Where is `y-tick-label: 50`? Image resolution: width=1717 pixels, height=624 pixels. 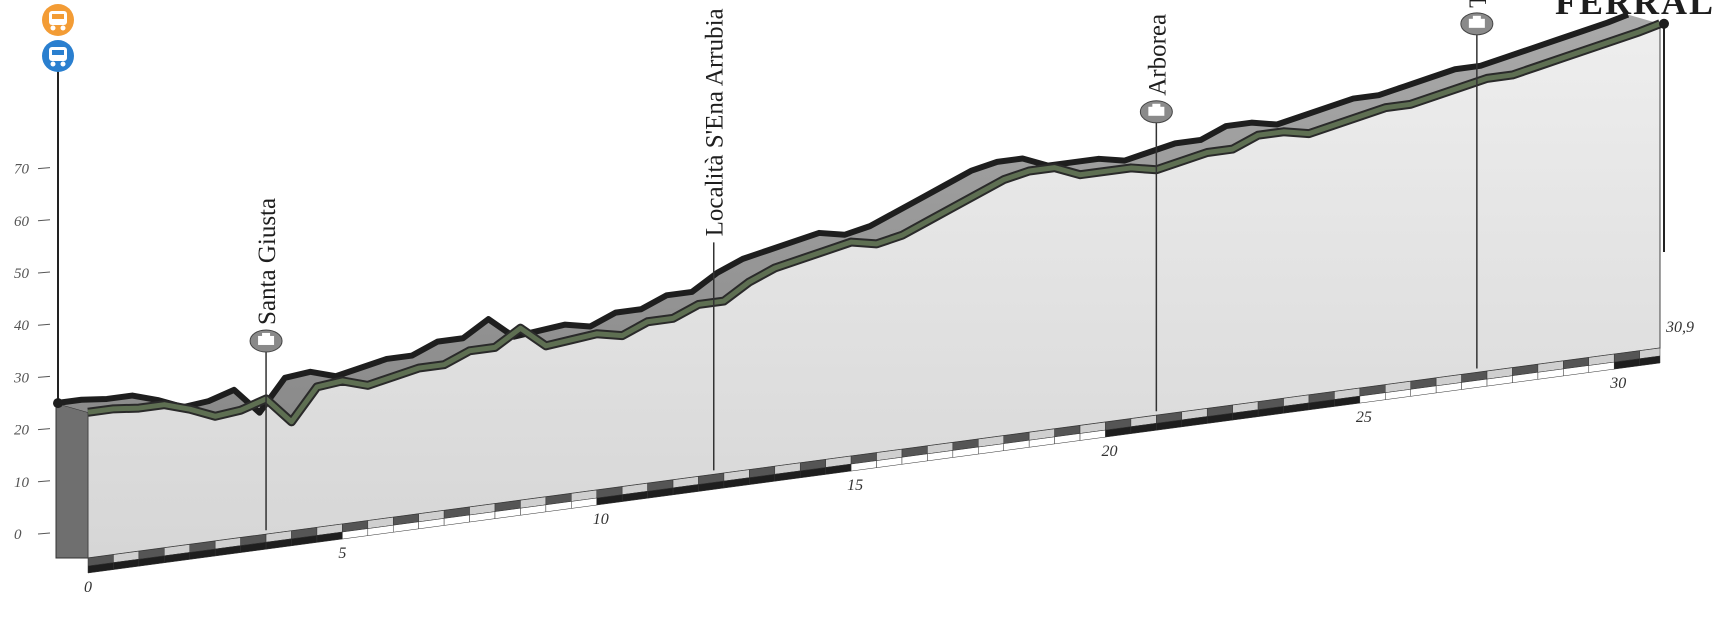
y-tick-label: 50 is located at coordinates (22, 274).